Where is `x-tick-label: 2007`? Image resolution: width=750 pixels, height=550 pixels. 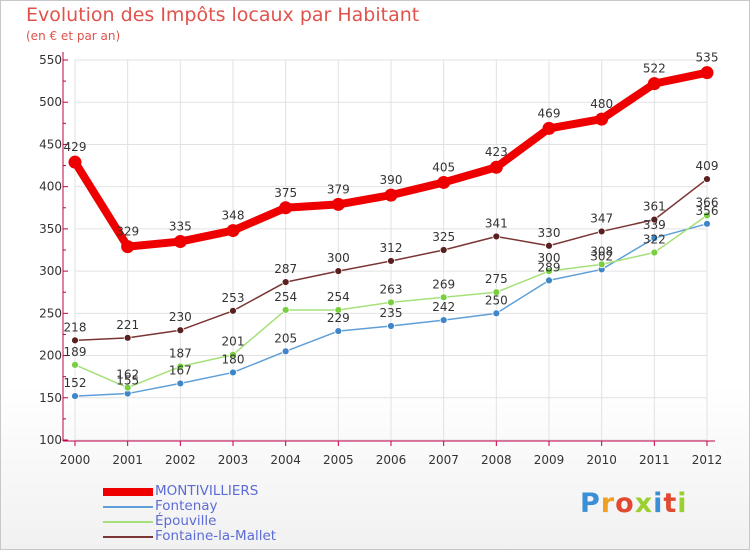
x-tick-label: 2007 is located at coordinates (443, 460).